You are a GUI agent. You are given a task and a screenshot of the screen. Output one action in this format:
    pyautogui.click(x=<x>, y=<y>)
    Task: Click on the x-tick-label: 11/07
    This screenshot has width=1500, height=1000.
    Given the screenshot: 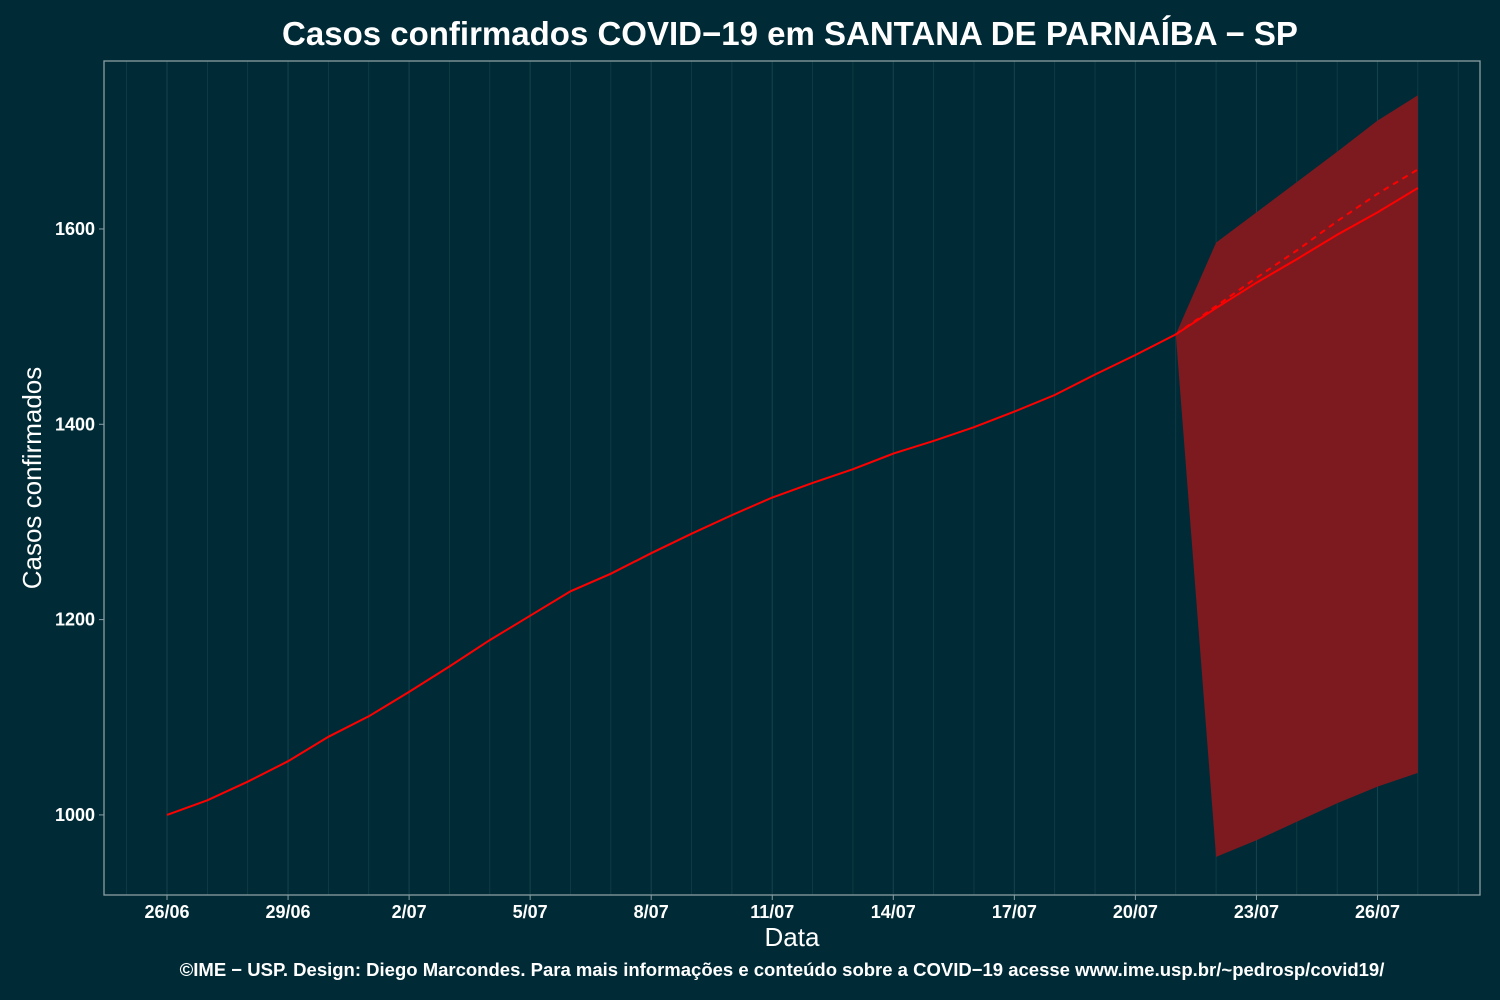 What is the action you would take?
    pyautogui.click(x=772, y=912)
    